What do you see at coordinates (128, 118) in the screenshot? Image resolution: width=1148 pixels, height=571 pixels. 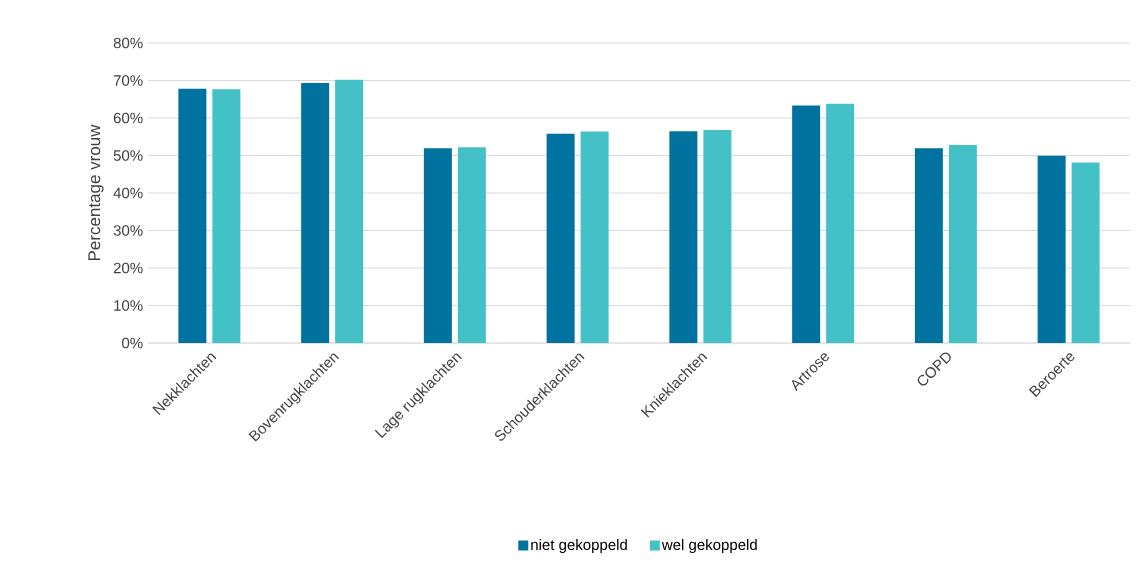 I see `y-tick-label: 60%` at bounding box center [128, 118].